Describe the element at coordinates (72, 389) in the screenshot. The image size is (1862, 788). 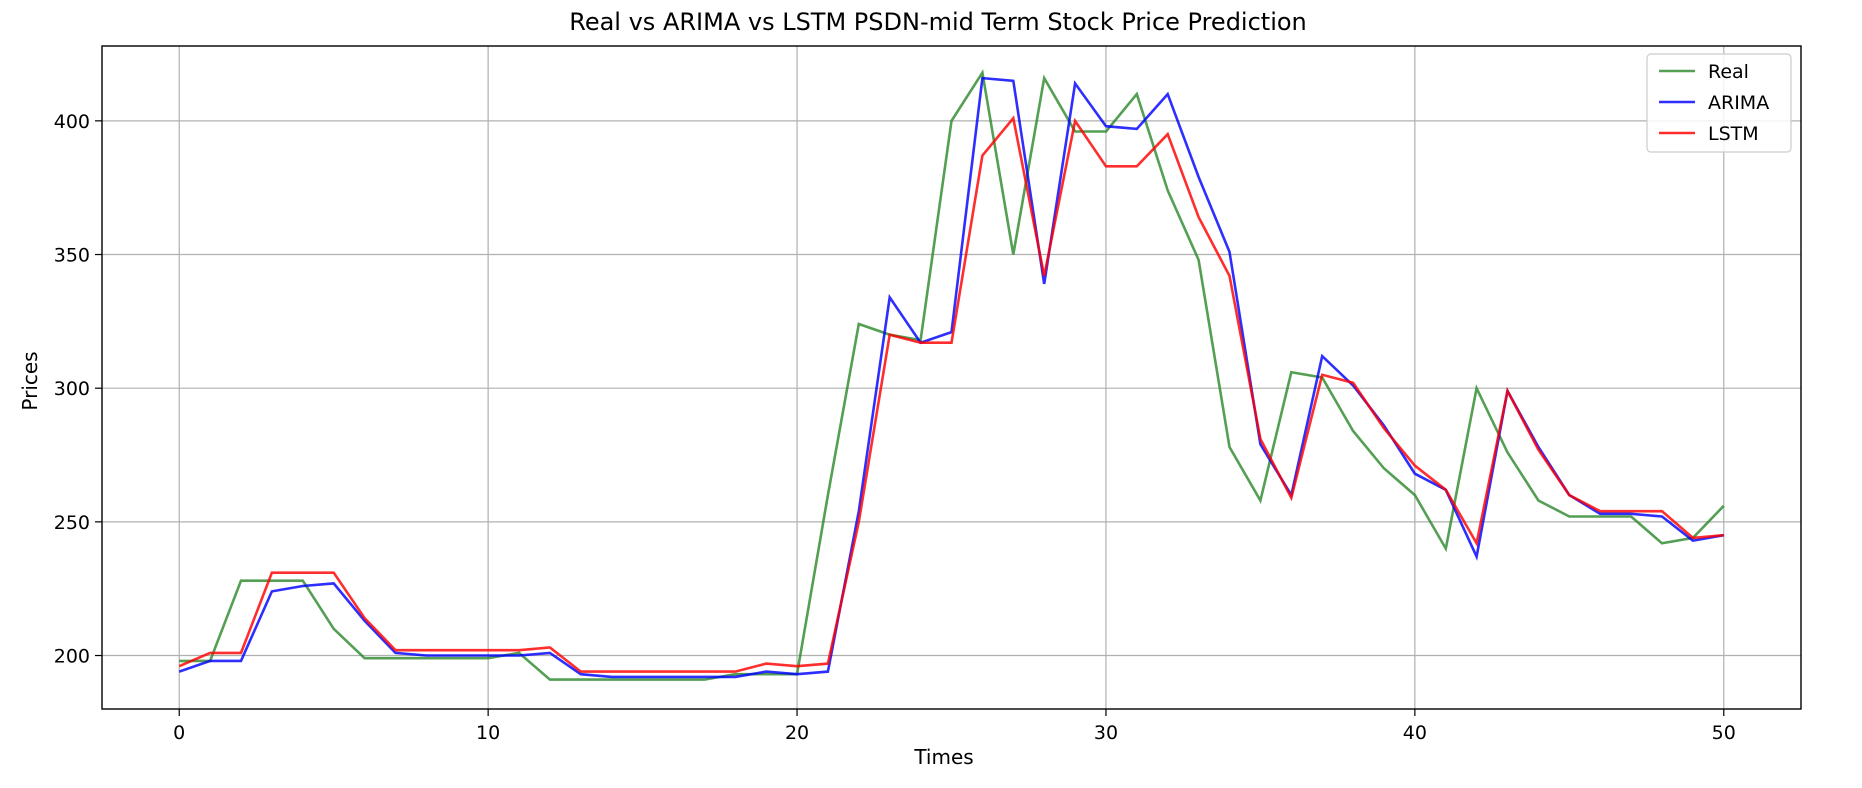
I see `y-tick-label: 300` at that location.